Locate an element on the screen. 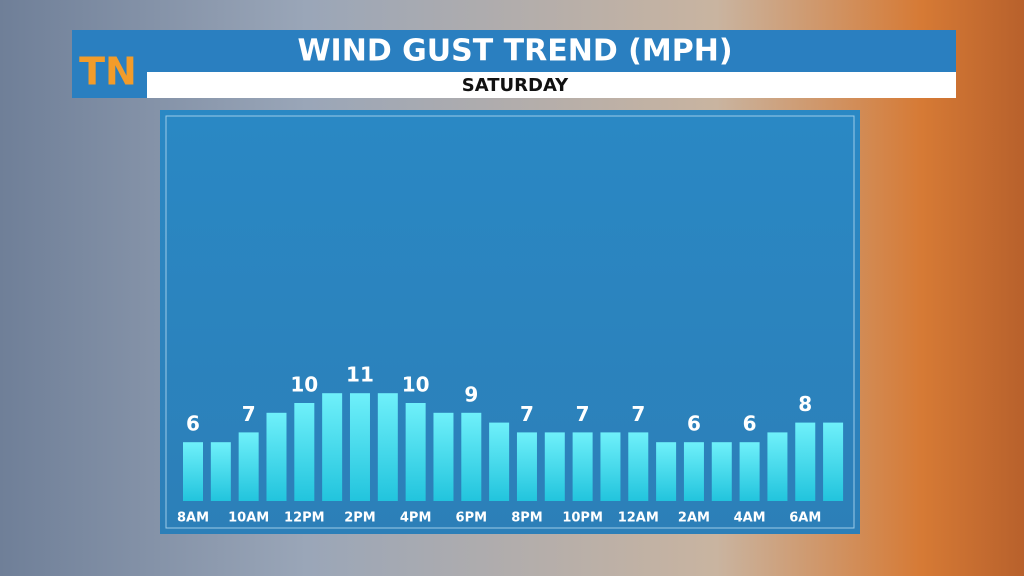 The width and height of the screenshot is (1024, 576). x-tick-label: 4AM is located at coordinates (750, 518).